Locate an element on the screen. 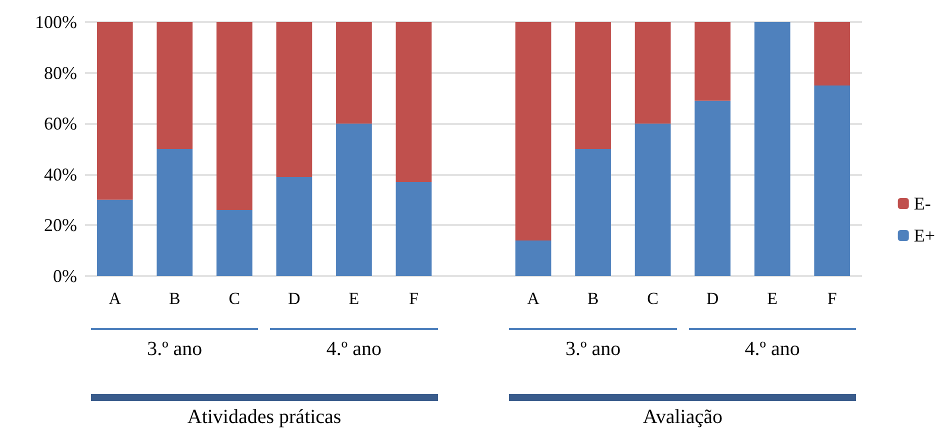 The image size is (950, 439). y-tick-label: 100% is located at coordinates (56, 22).